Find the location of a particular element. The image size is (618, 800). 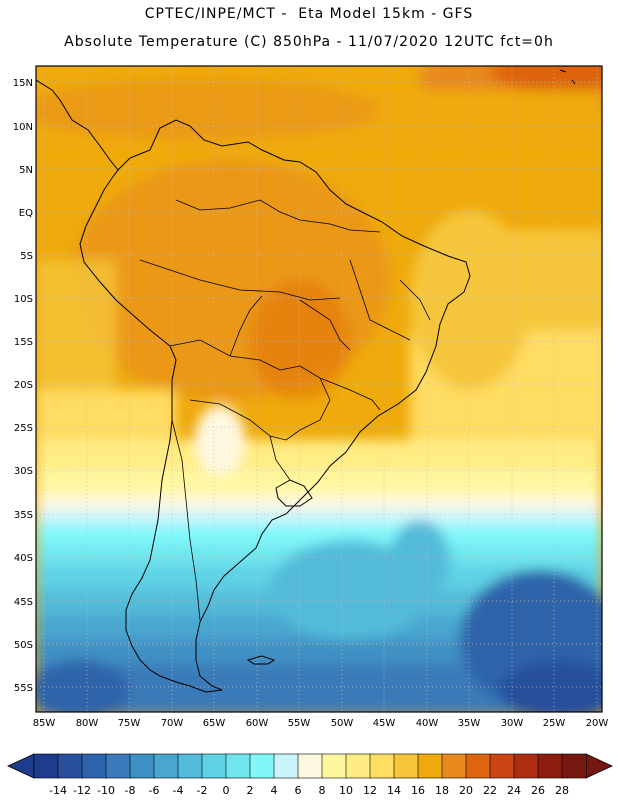

lon-label: 75W is located at coordinates (129, 723).